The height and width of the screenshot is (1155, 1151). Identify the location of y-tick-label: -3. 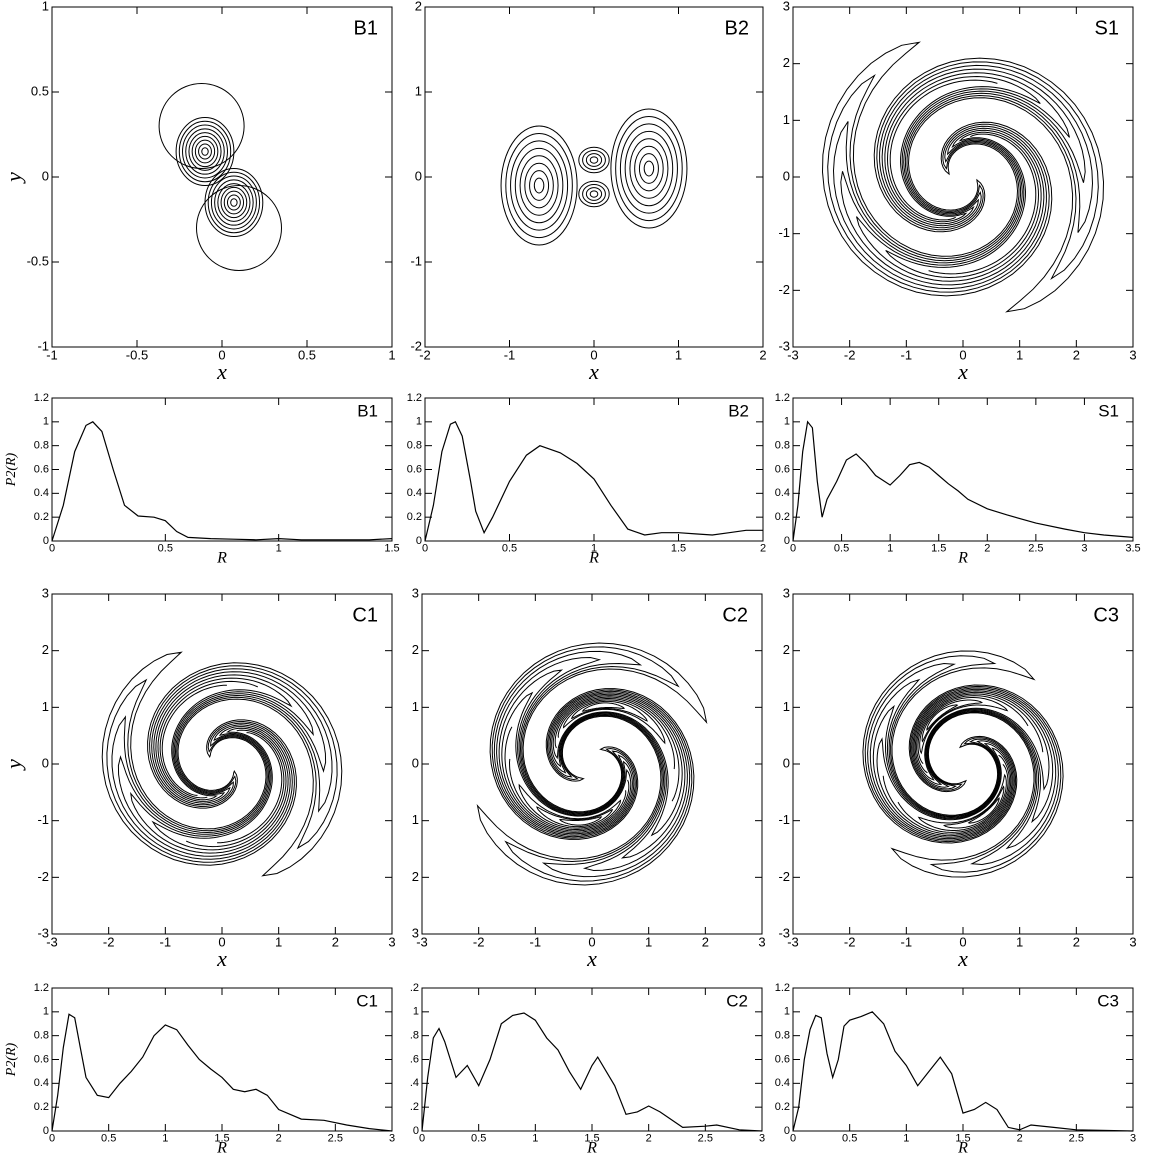
(784, 932).